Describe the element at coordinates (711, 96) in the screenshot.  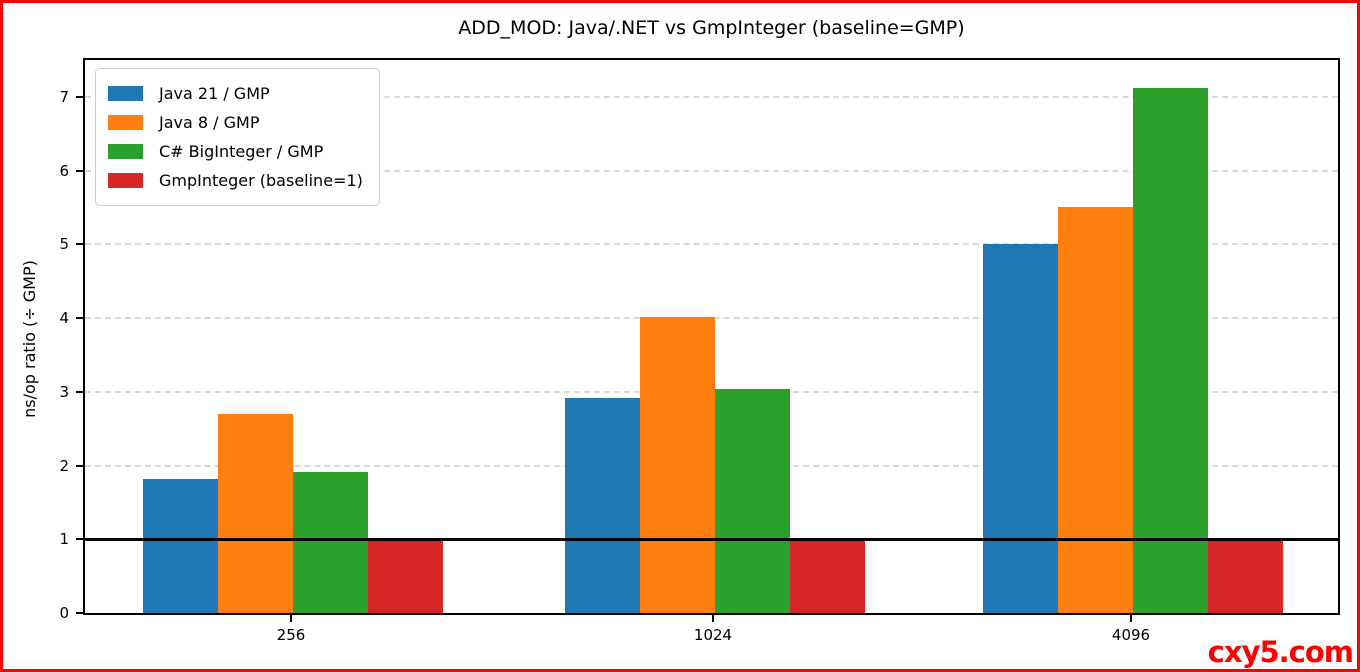
I see `gridline-y7` at that location.